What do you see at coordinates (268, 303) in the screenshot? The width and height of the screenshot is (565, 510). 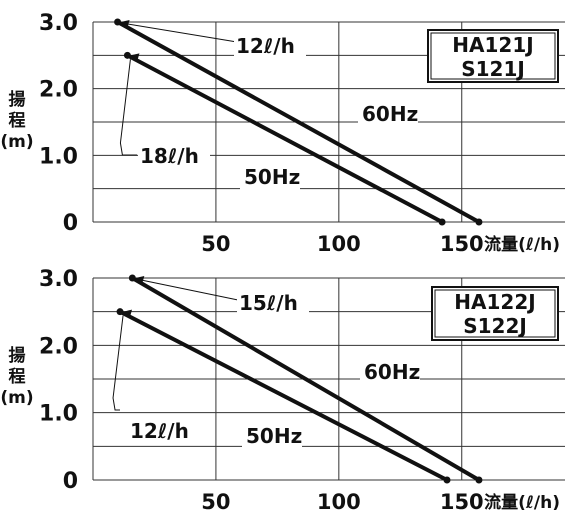 I see `annotation-label: 15ℓ/h` at bounding box center [268, 303].